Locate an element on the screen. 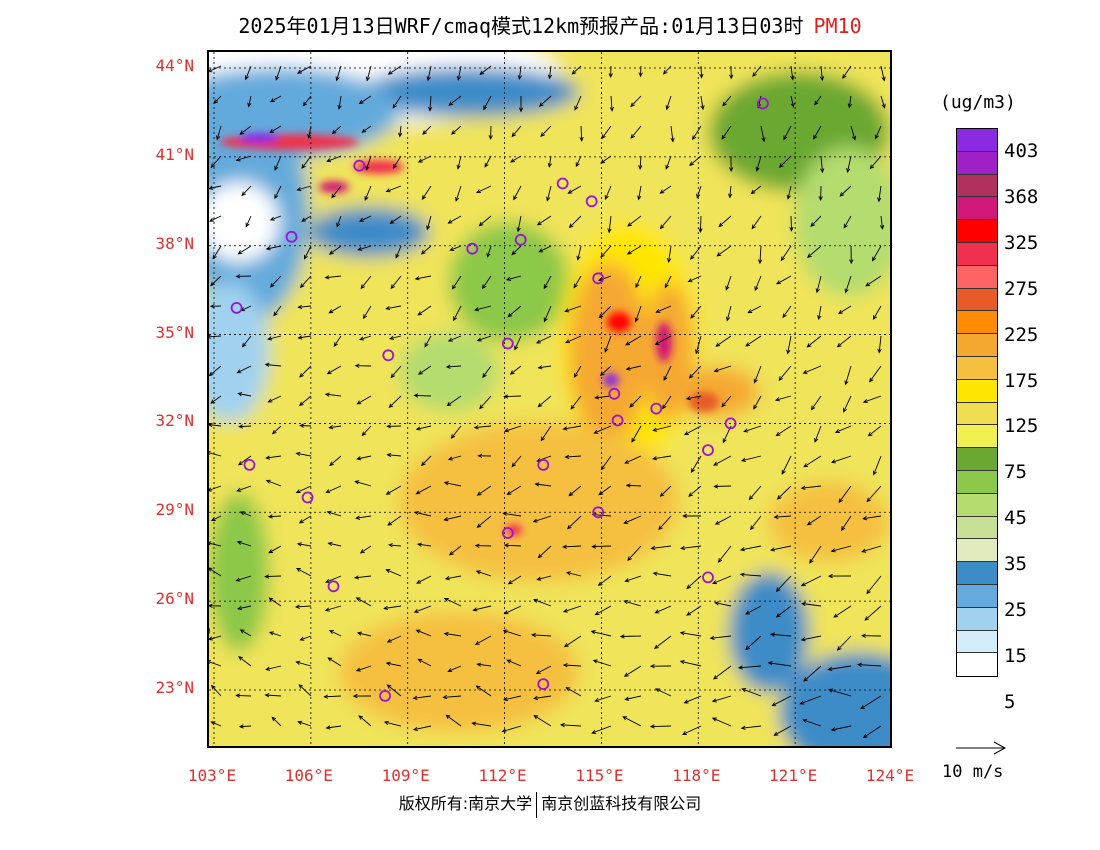 The image size is (1100, 850). longitude-label: 115°E is located at coordinates (599, 775).